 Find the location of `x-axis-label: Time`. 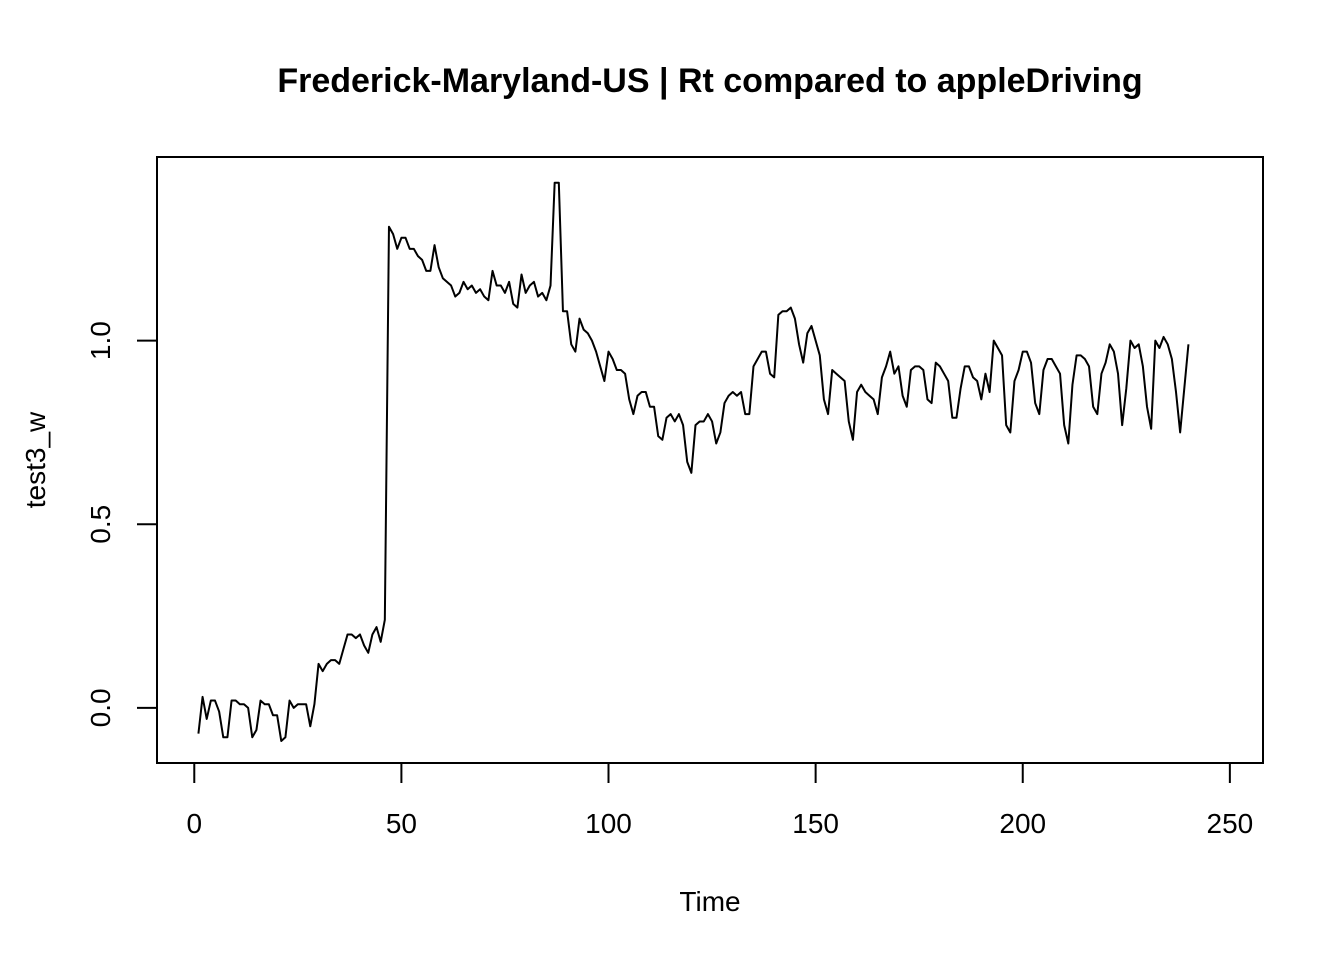

x-axis-label: Time is located at coordinates (709, 901).